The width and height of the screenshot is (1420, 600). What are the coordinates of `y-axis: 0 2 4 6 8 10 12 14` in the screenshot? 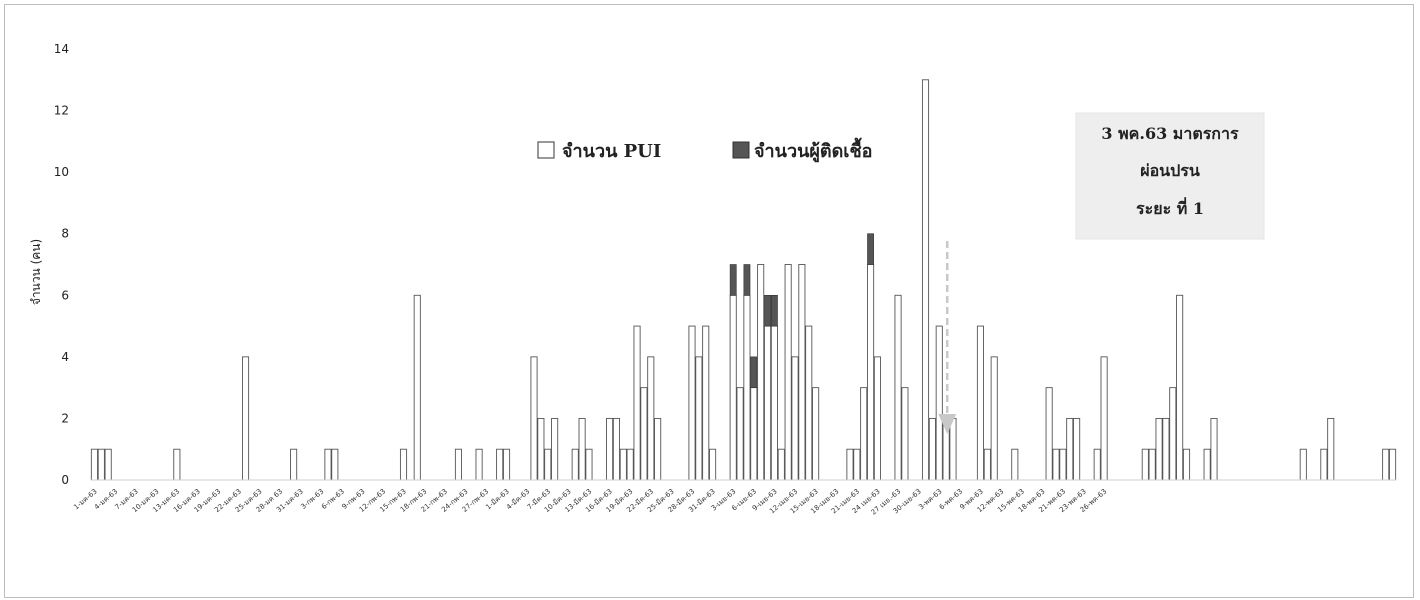 It's located at (61, 264).